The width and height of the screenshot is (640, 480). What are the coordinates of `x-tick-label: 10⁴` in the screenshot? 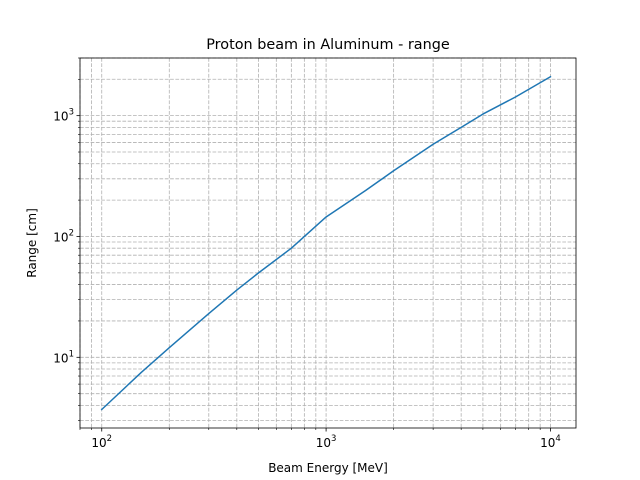 It's located at (550, 442).